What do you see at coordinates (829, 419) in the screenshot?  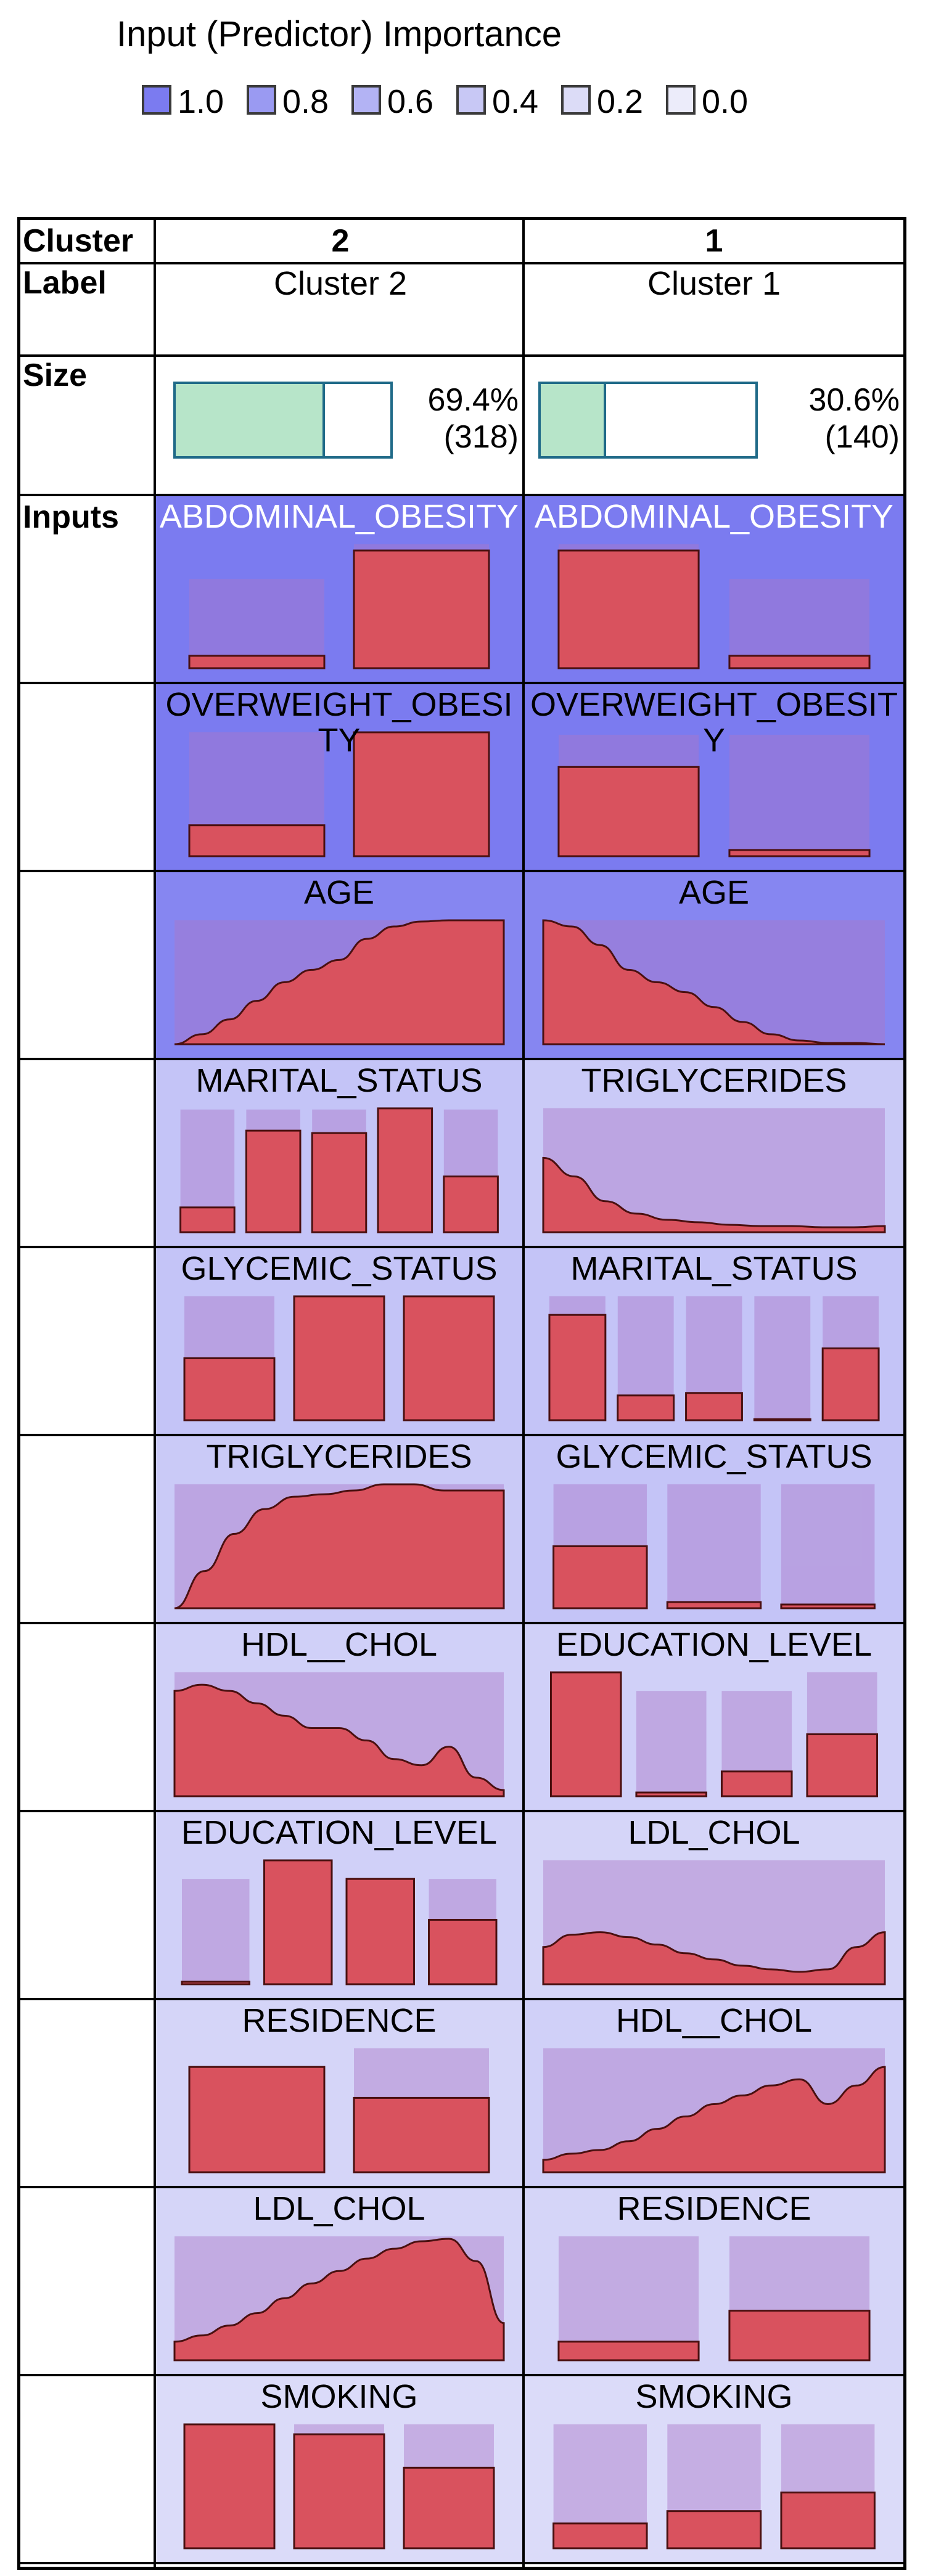 I see `cluster-1-size-text: 30.6% (140)` at bounding box center [829, 419].